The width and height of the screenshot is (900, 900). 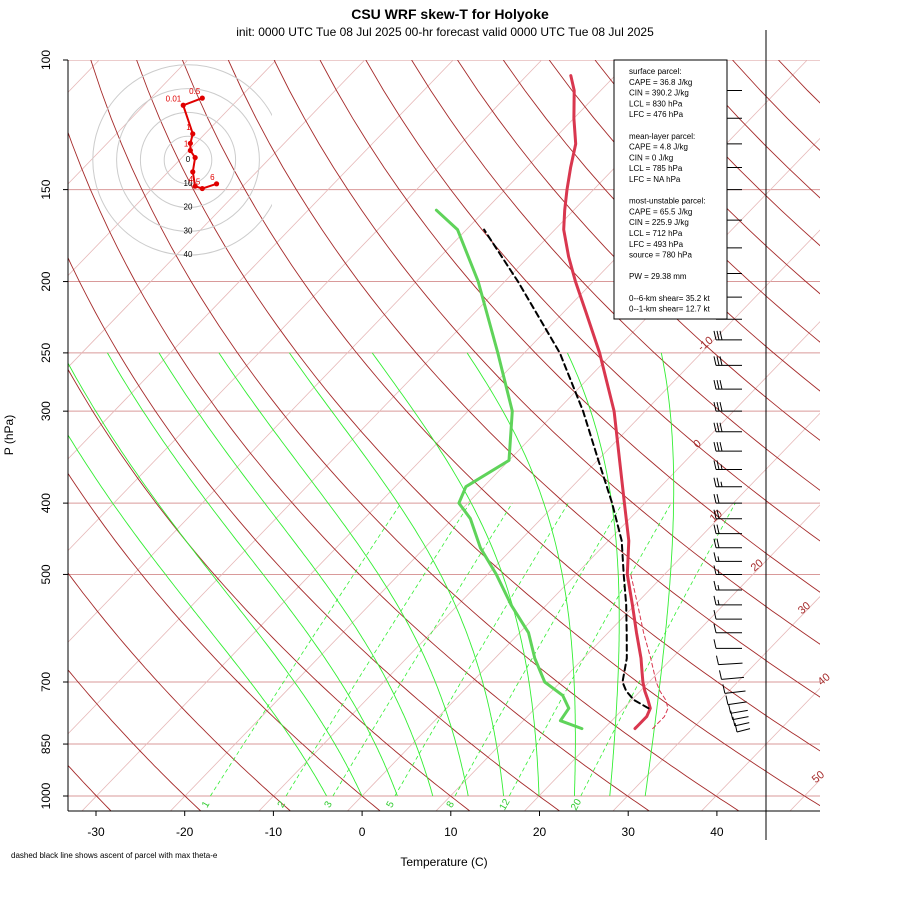 I want to click on hodograph-rings, so click(x=182, y=160).